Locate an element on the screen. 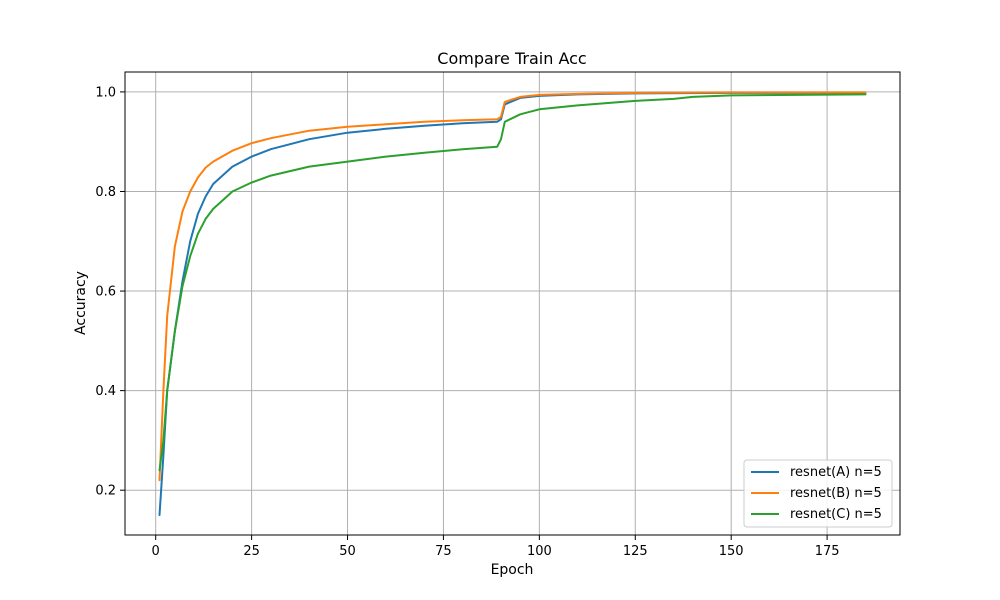 The image size is (1000, 600). x-tick-label: 75 is located at coordinates (443, 551).